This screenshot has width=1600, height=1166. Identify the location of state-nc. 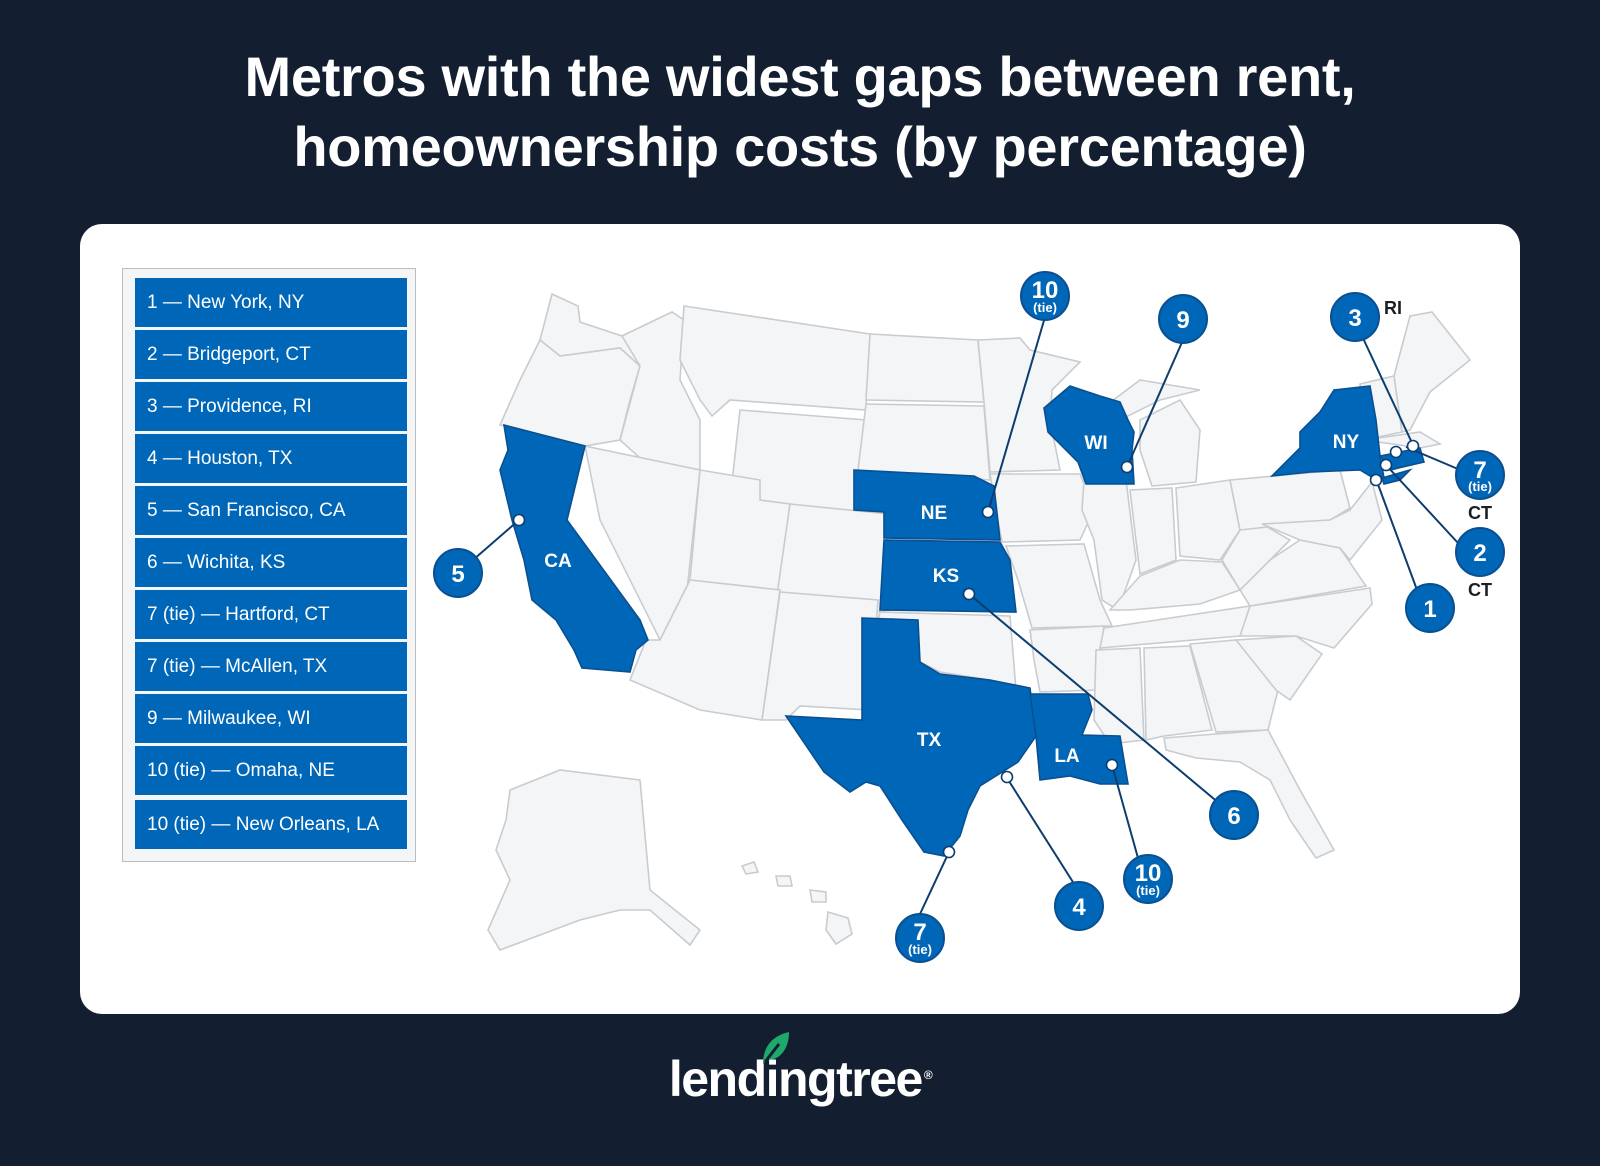
(1305, 618).